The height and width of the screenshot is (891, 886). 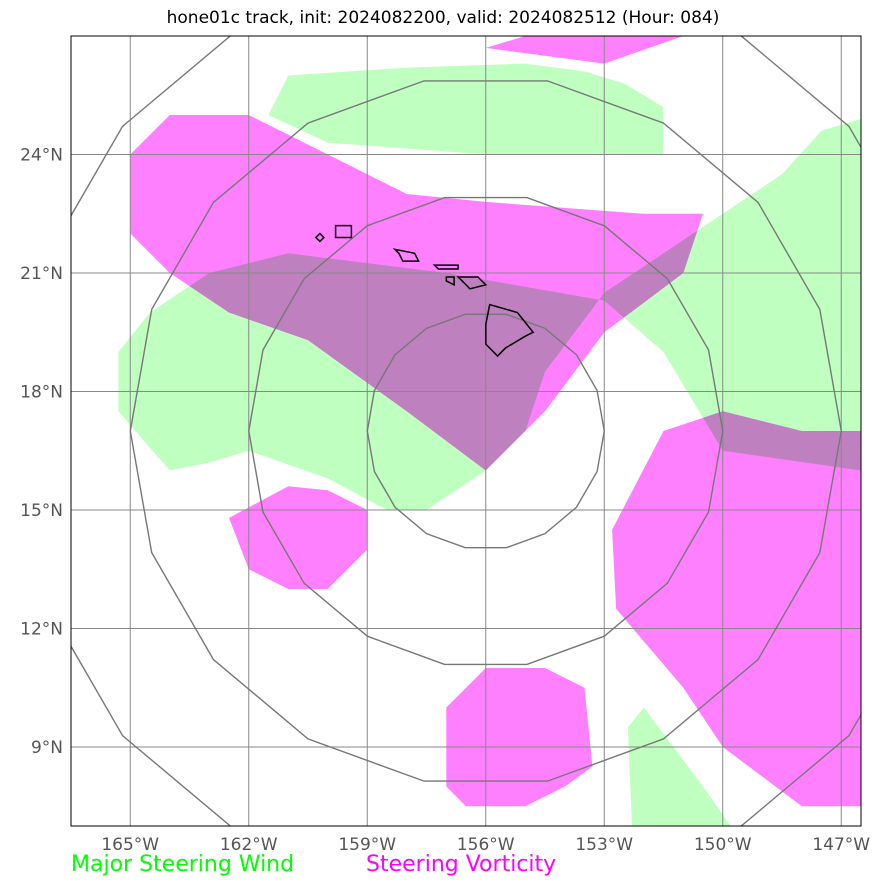 I want to click on island-lanai, so click(x=450, y=281).